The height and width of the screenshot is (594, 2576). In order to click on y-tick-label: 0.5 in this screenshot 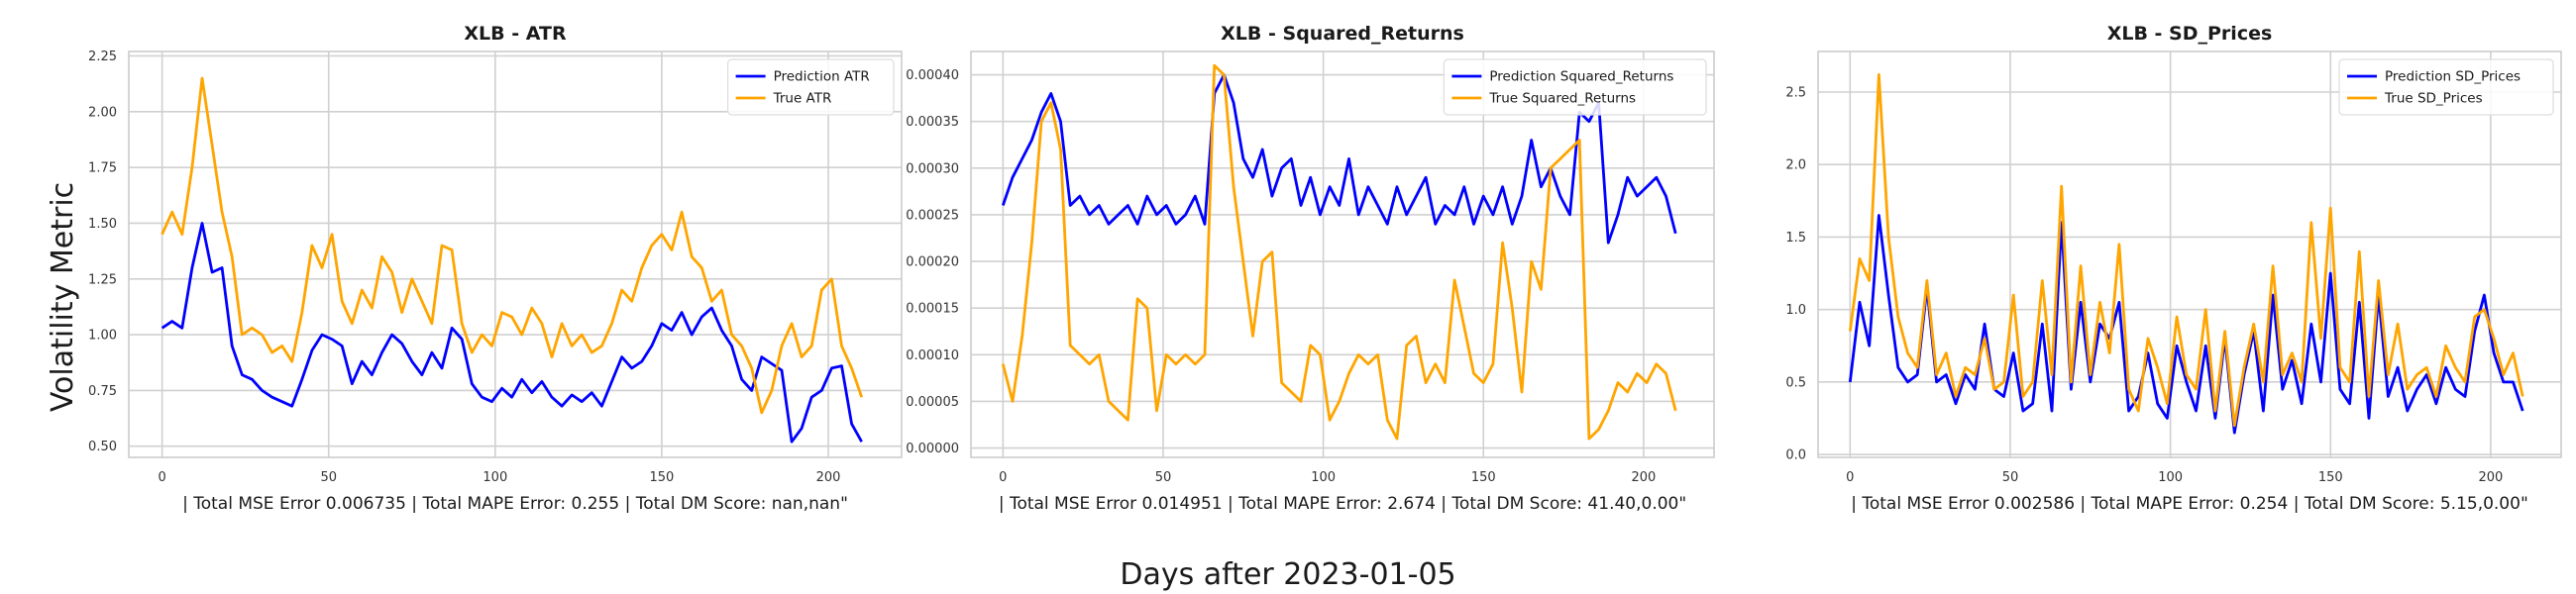, I will do `click(1795, 382)`.